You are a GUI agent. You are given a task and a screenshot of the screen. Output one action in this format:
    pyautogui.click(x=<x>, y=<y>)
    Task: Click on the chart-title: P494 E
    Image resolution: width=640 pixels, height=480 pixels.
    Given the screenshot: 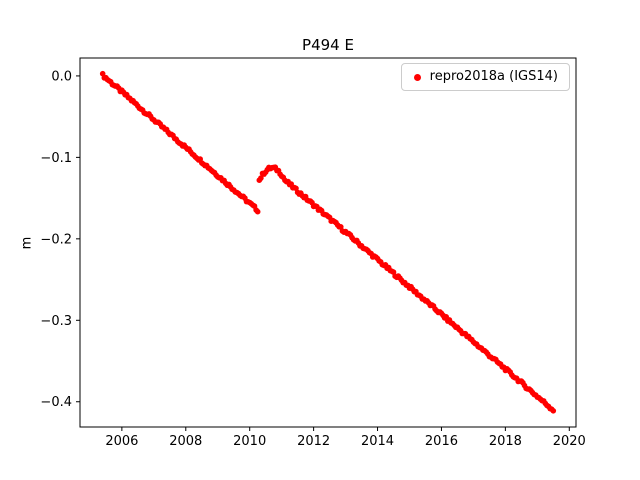 What is the action you would take?
    pyautogui.click(x=328, y=45)
    